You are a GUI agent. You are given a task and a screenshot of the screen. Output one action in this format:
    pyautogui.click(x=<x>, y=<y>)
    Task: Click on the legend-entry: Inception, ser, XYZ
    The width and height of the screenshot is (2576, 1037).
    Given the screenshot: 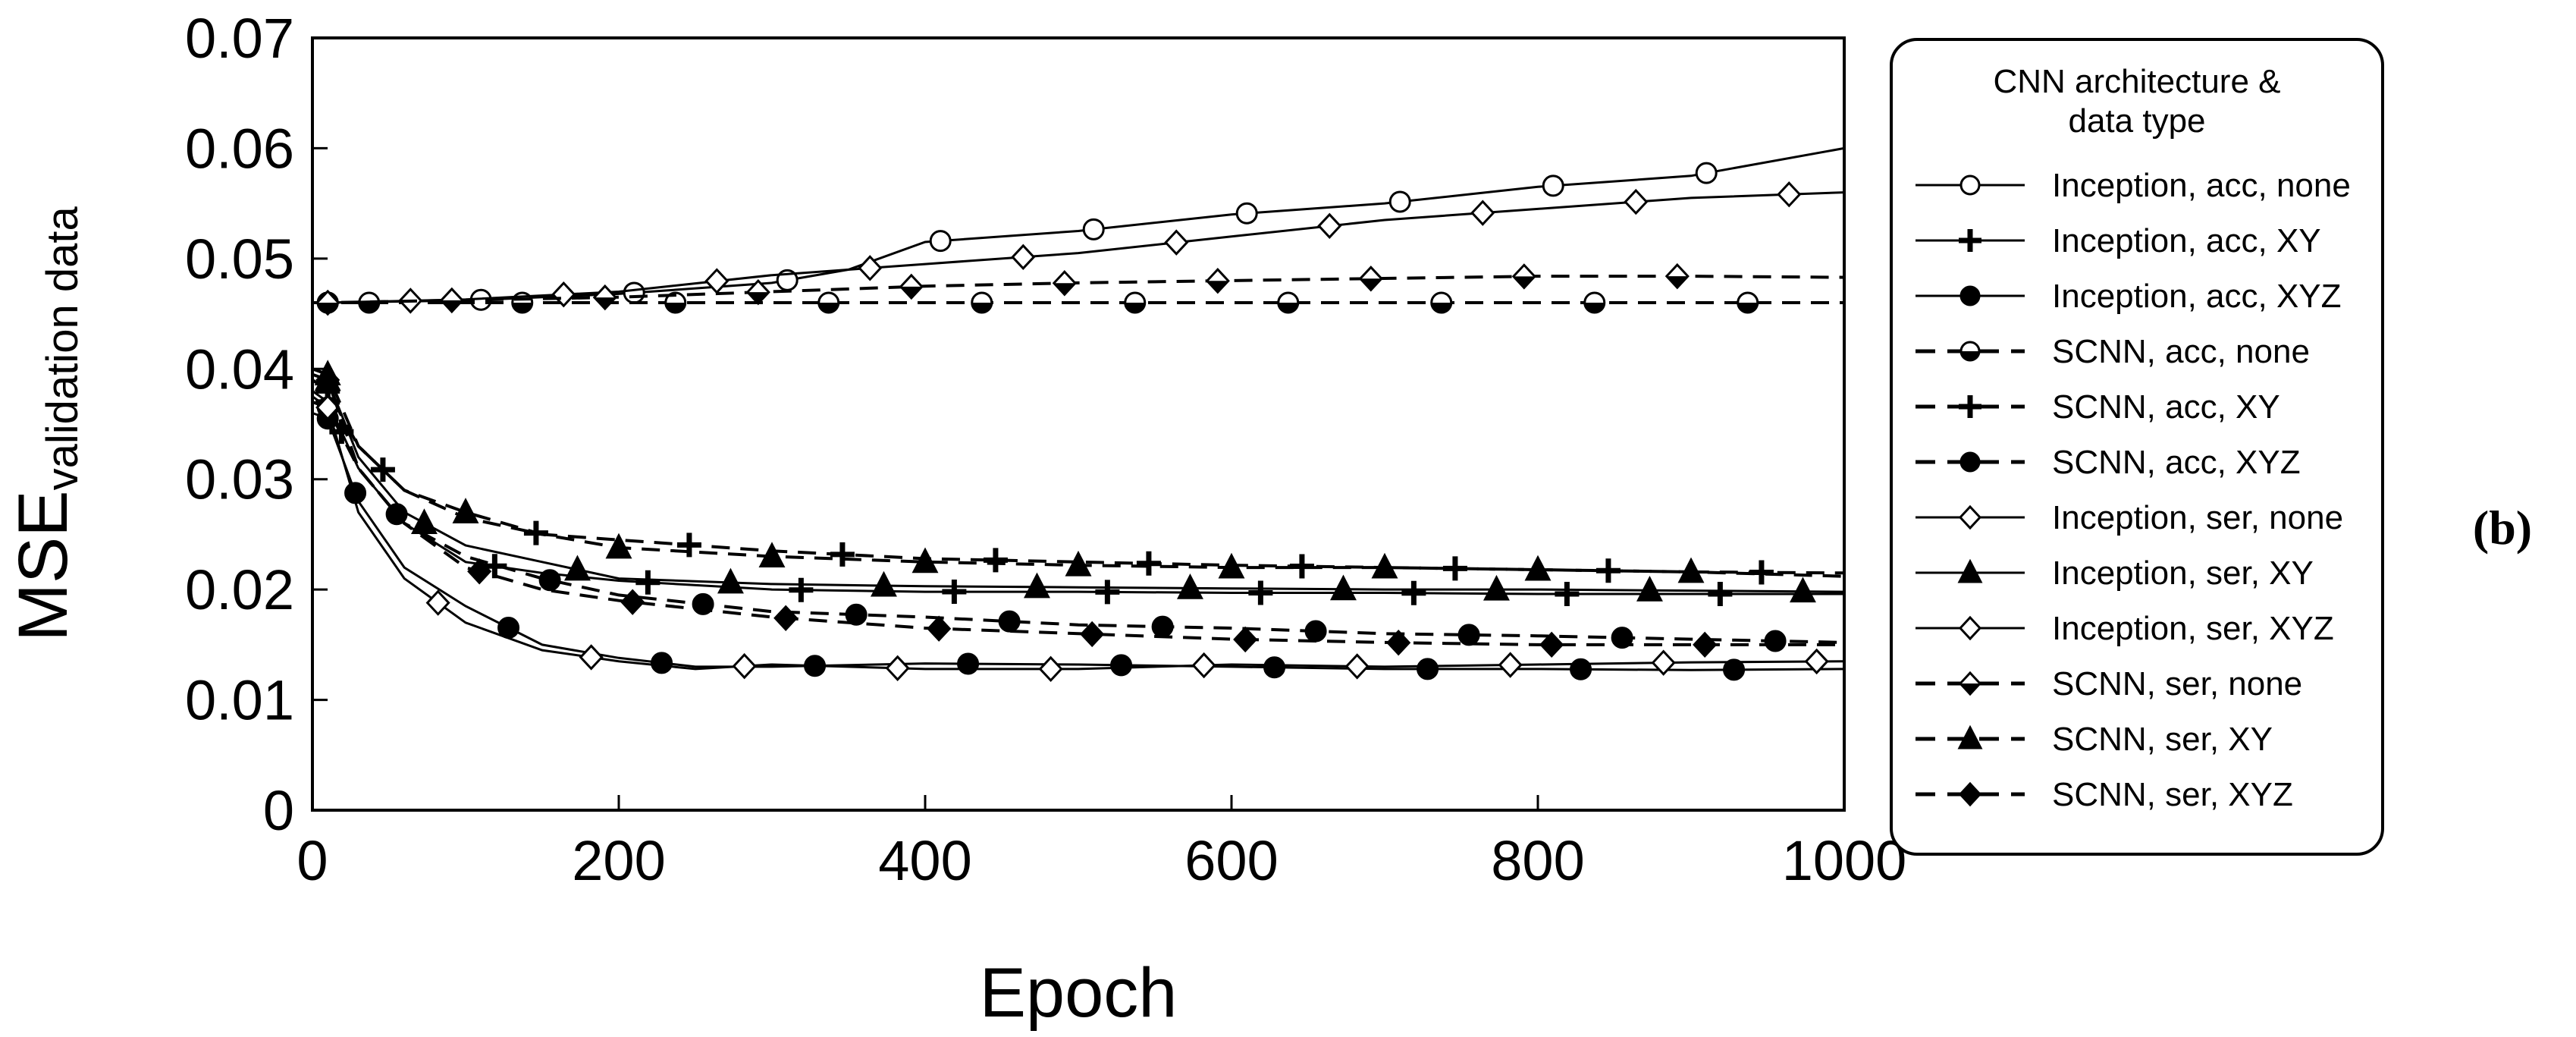 What is the action you would take?
    pyautogui.click(x=2125, y=628)
    